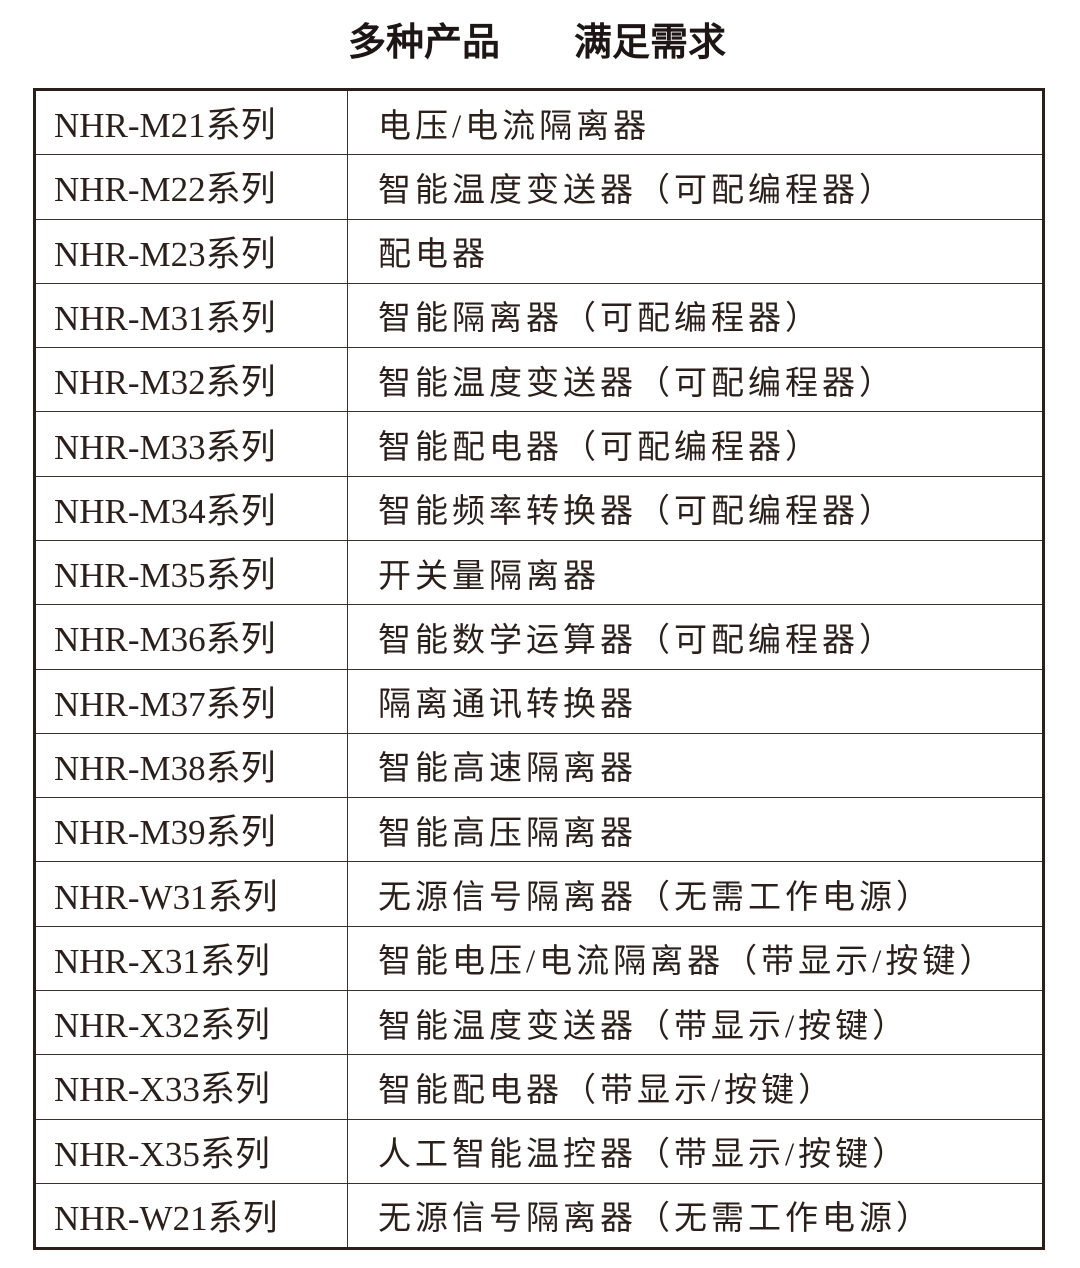 This screenshot has width=1080, height=1268. I want to click on series-cell: NHR-M37系列, so click(192, 701).